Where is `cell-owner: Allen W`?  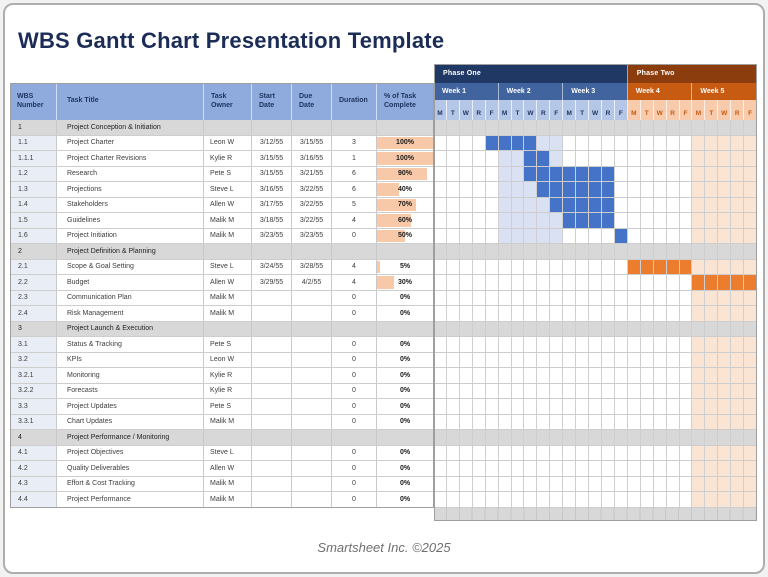 cell-owner: Allen W is located at coordinates (228, 468).